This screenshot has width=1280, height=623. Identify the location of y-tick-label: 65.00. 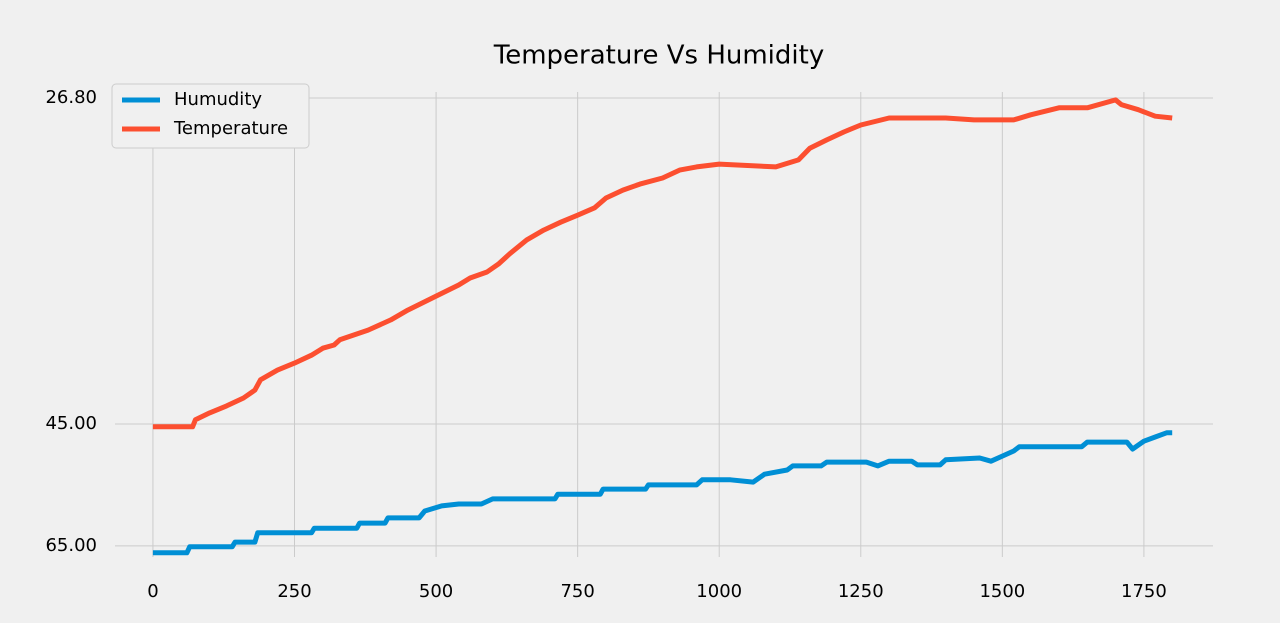
(71, 545).